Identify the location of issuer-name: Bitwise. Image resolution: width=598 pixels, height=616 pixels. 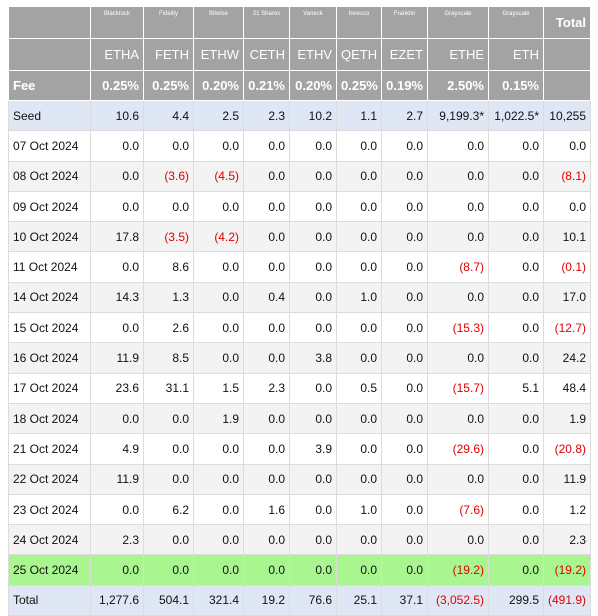
(218, 22).